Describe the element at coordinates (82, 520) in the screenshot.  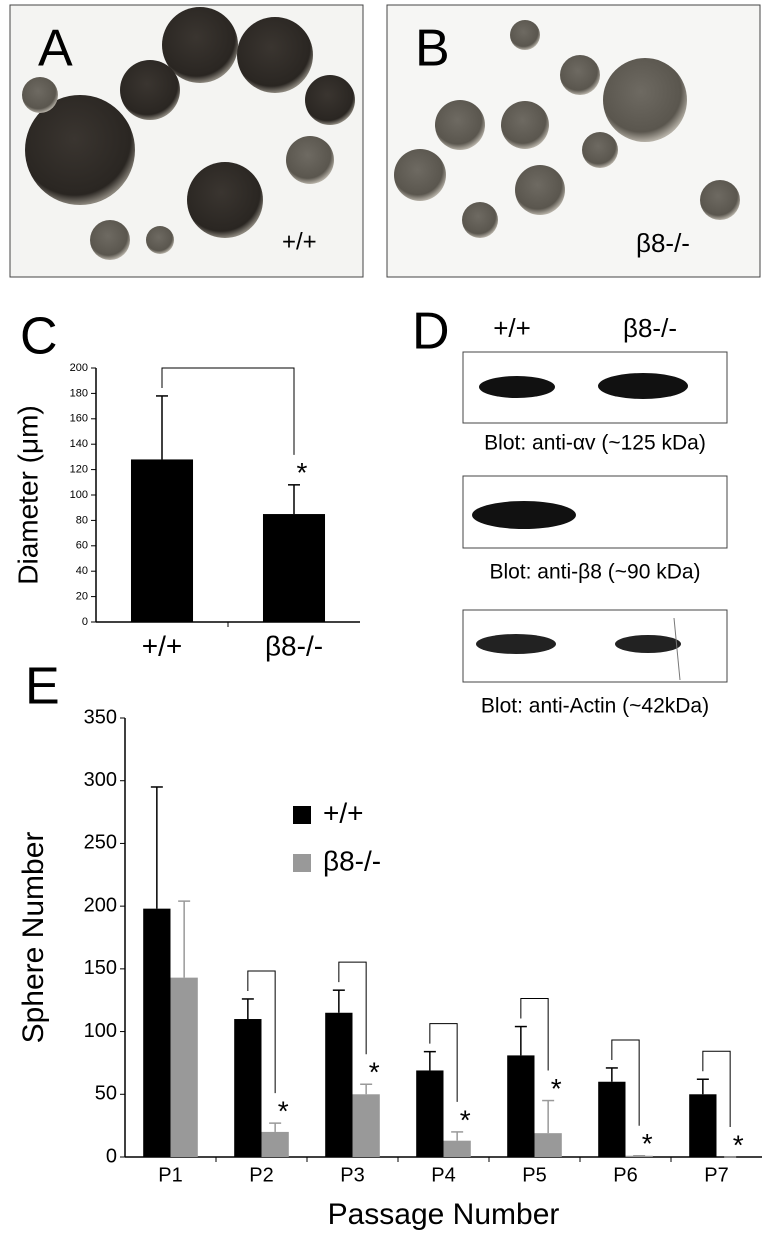
I see `y-tick-label: 80` at that location.